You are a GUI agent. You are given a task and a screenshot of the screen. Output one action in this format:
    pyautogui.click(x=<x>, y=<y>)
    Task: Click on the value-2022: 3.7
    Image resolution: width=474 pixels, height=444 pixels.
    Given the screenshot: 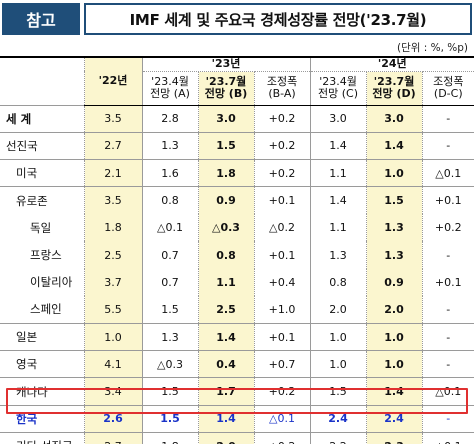 What is the action you would take?
    pyautogui.click(x=112, y=282)
    